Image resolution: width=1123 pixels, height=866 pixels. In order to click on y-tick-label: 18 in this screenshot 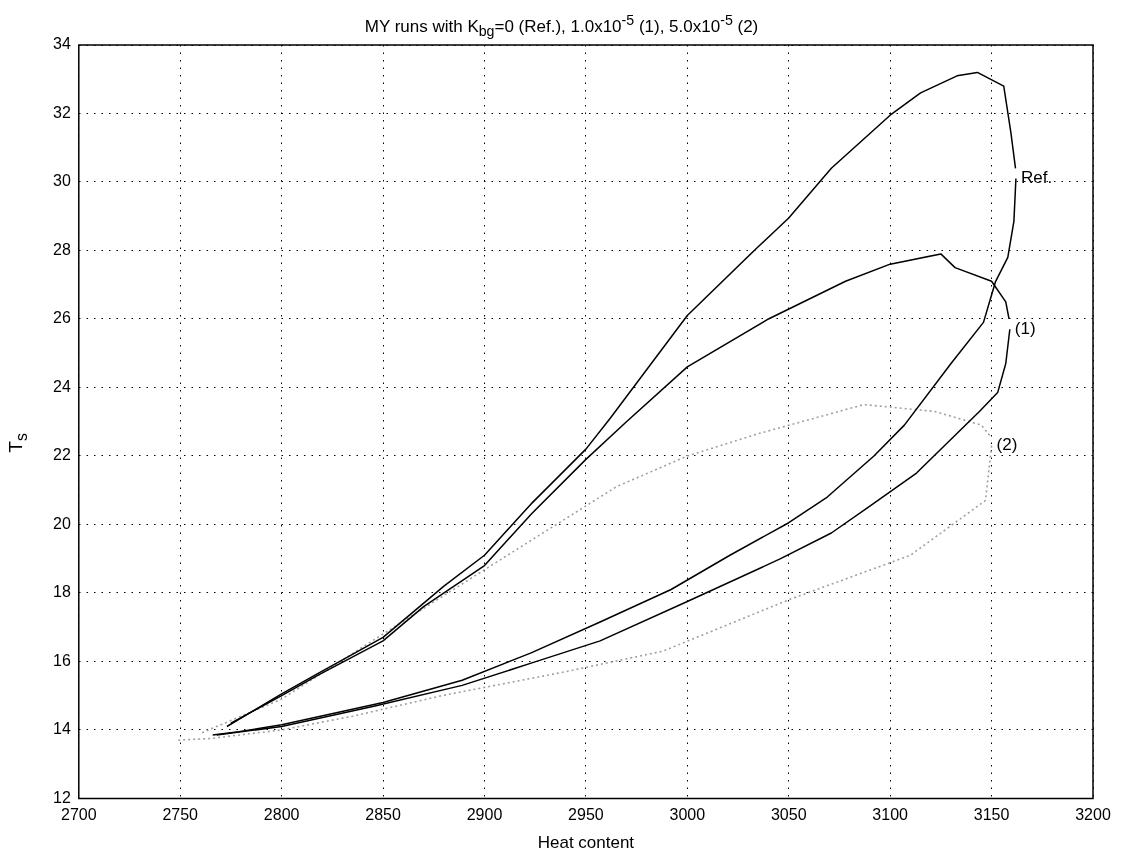, I will do `click(62, 592)`.